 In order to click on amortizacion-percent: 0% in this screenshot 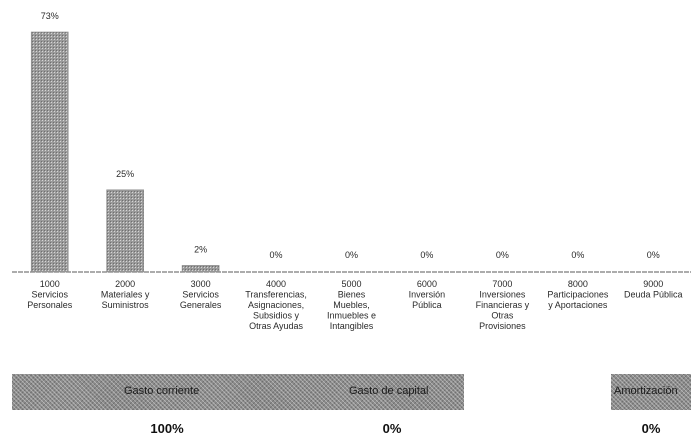, I will do `click(651, 428)`.